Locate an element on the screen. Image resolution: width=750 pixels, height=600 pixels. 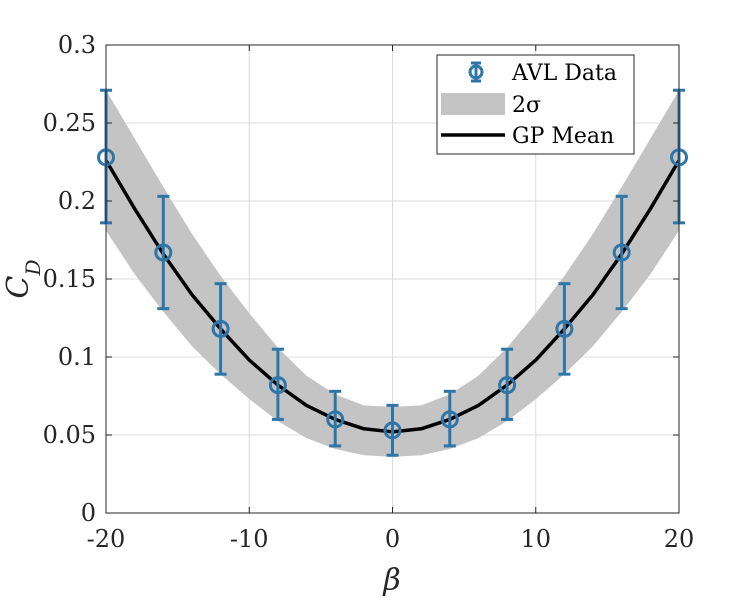
legend-item-avl-data: AVL Data is located at coordinates (542, 73).